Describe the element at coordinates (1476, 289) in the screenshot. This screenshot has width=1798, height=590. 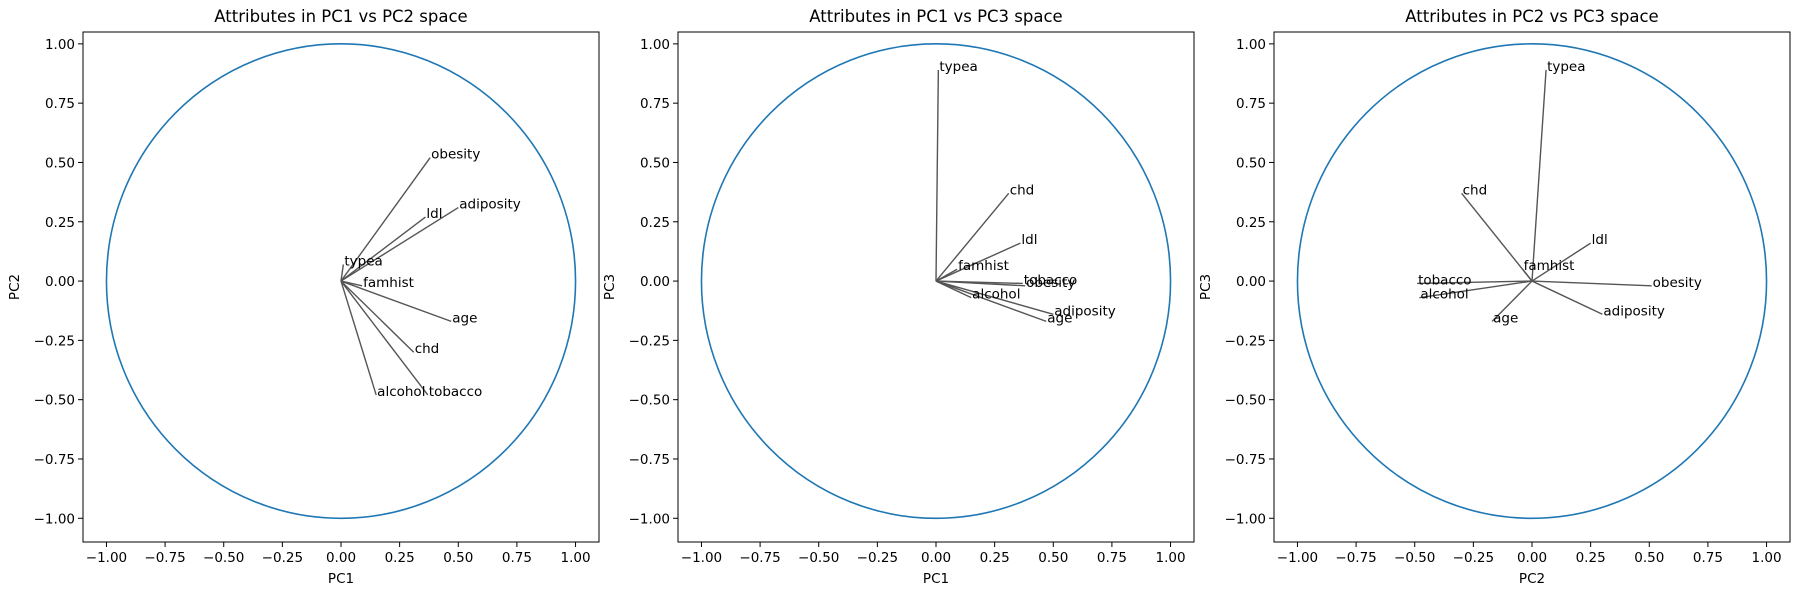
I see `loading-vector-alcohol` at that location.